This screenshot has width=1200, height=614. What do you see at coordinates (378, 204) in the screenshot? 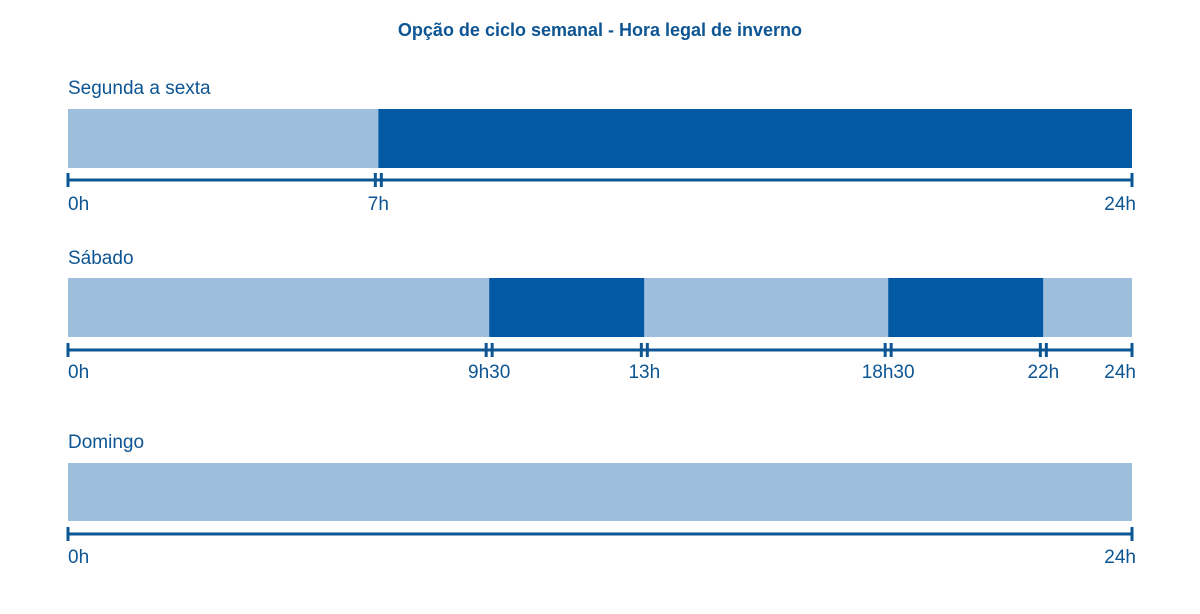
I see `tick-label: 7h` at bounding box center [378, 204].